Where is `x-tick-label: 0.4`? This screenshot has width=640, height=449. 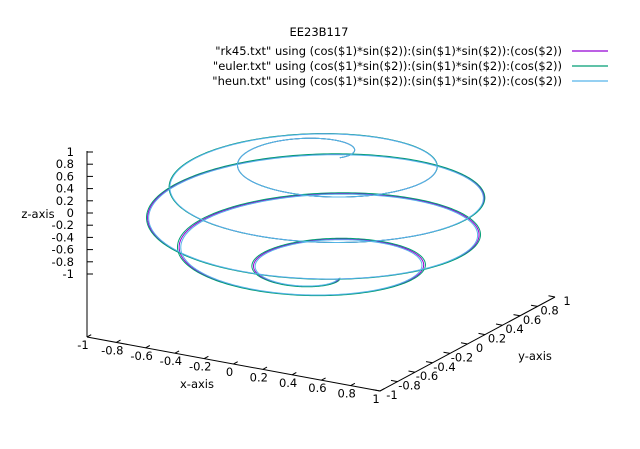
x-tick-label: 0.4 is located at coordinates (288, 383).